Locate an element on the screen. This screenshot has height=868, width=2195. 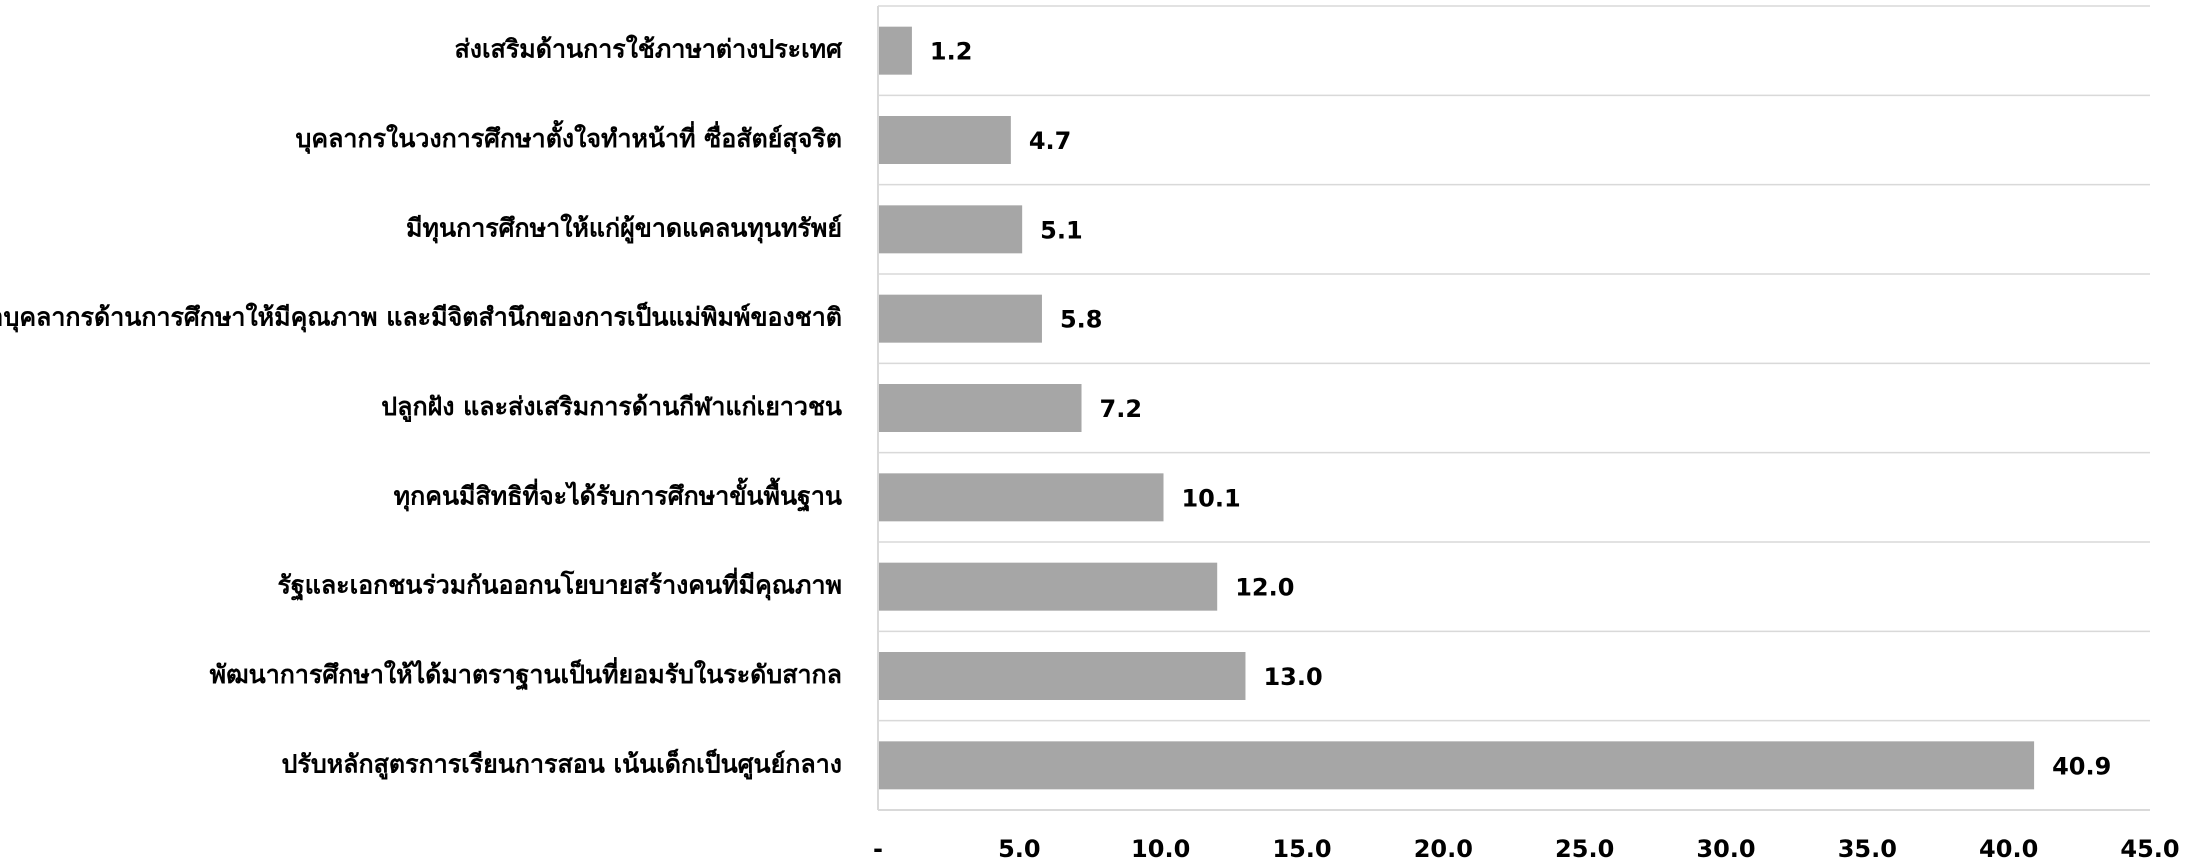
category-label: มีทุนการศึกษาให้แก่ผู้ขาดแคลนทุนทรัพย์ is located at coordinates (624, 228).